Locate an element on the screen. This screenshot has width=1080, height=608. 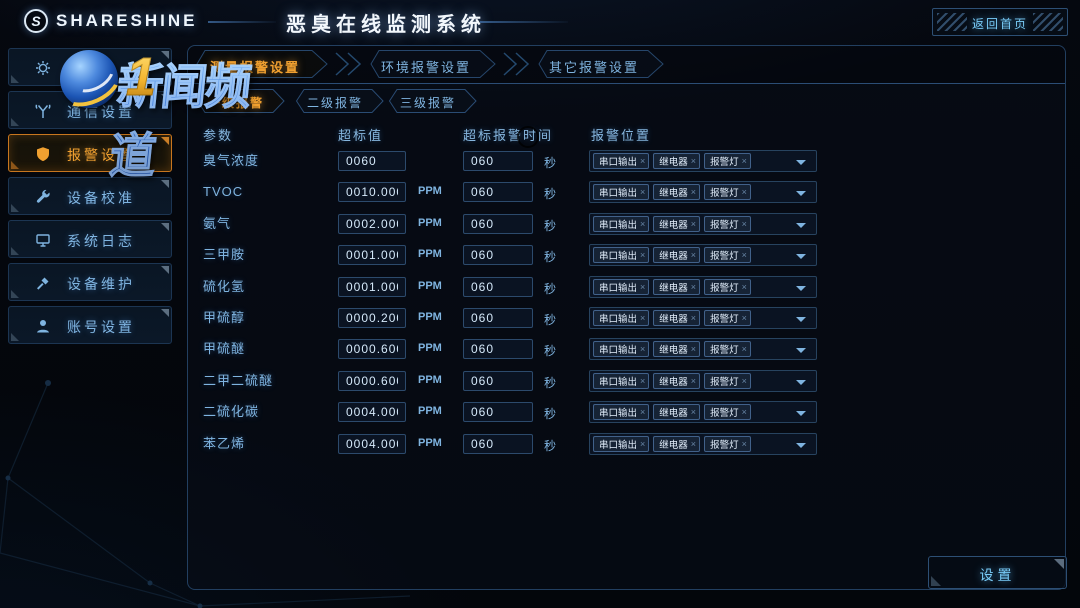
sidebar-item-account: 账号设置 is located at coordinates (90, 325).